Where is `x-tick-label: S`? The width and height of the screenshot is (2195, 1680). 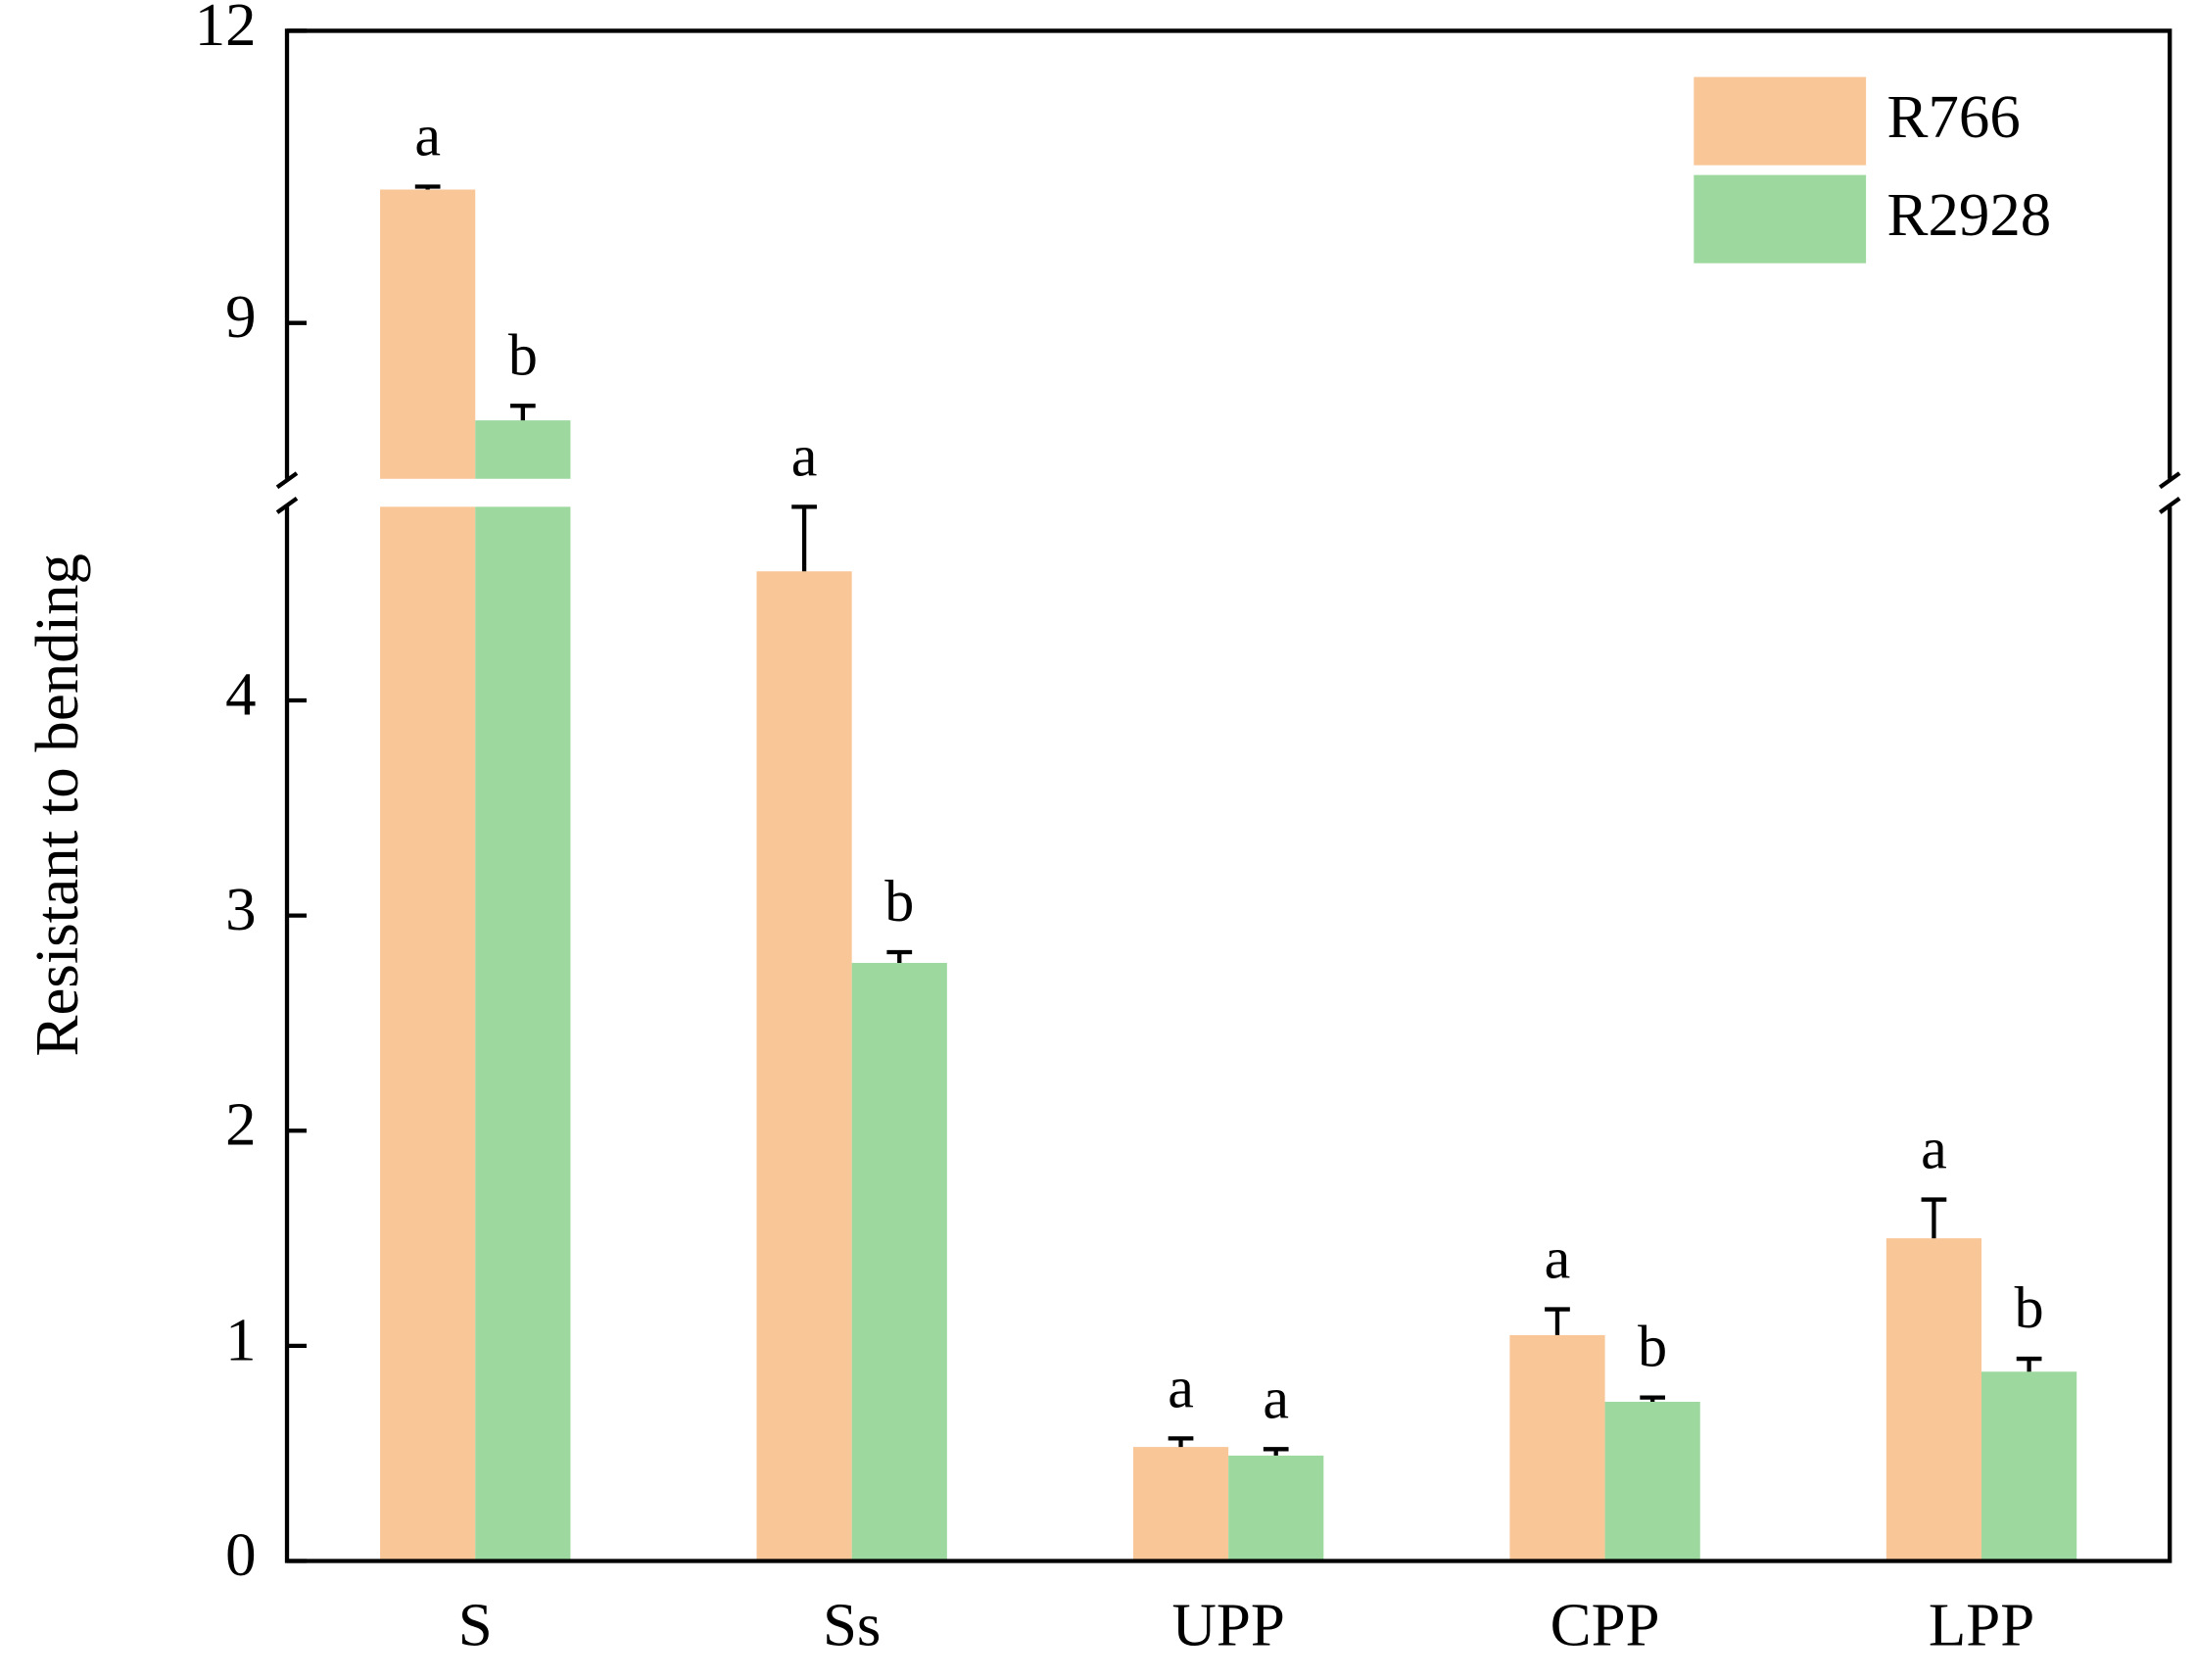
x-tick-label: S is located at coordinates (475, 1624).